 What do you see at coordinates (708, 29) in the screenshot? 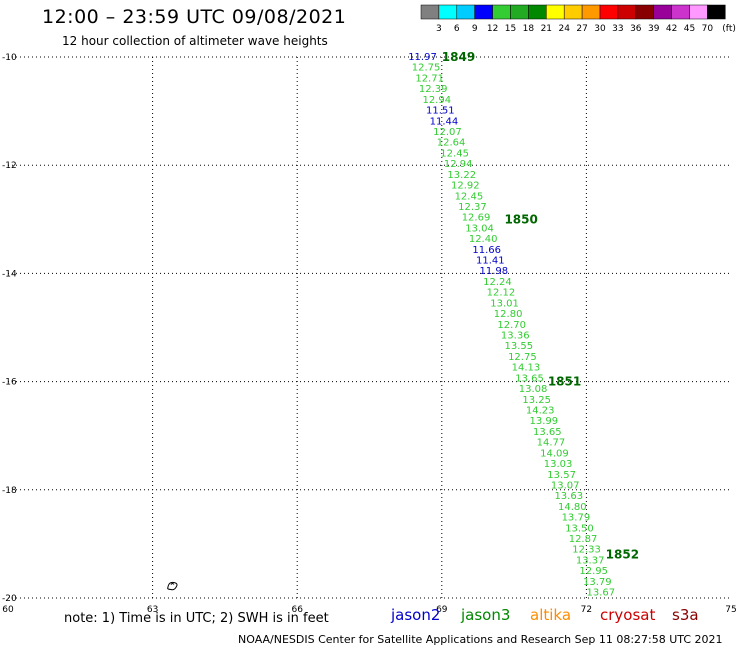
I see `colorbar-tick-label: 70` at bounding box center [708, 29].